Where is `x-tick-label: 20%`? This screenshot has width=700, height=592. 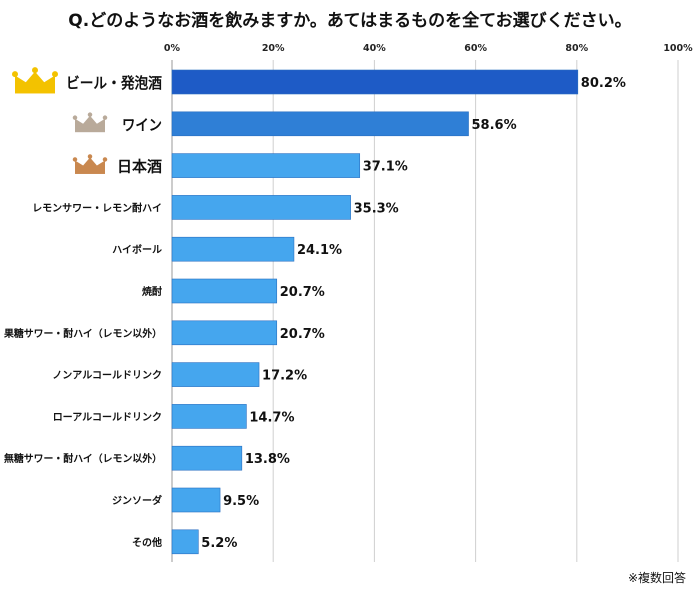
x-tick-label: 20% is located at coordinates (273, 48).